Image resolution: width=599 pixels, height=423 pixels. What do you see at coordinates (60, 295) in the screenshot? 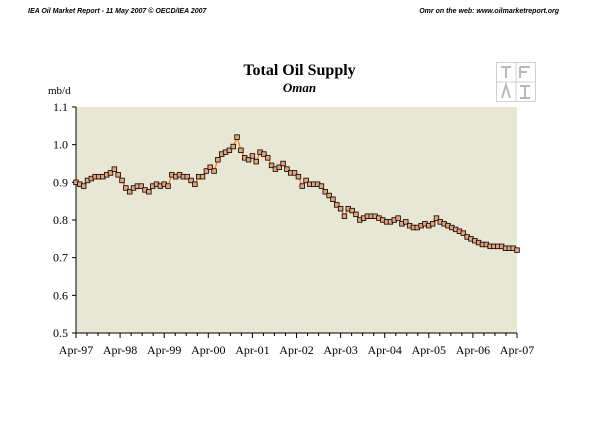
I see `y-tick-label: 0.6` at bounding box center [60, 295].